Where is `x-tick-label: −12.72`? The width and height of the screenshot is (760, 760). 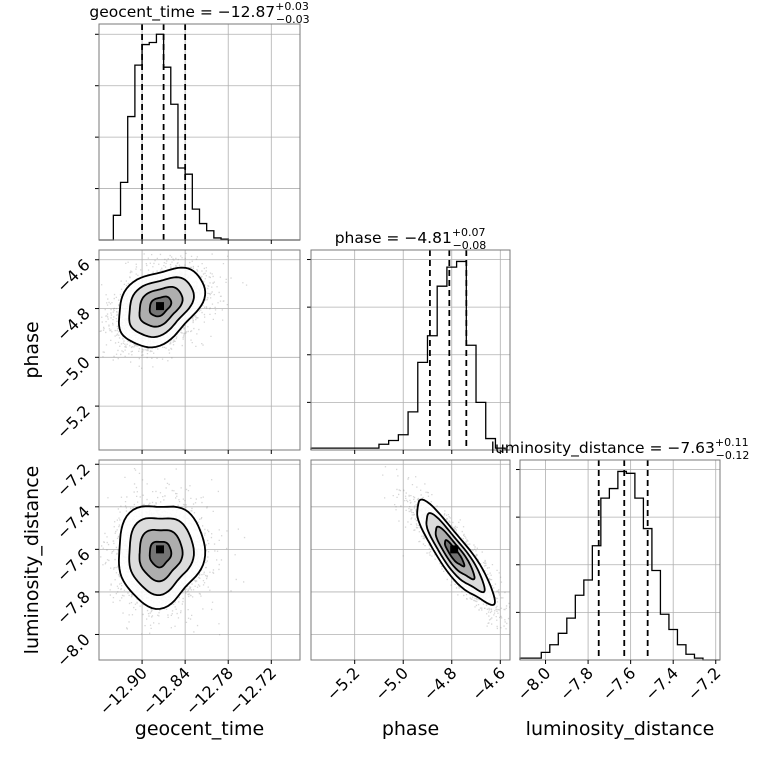 x-tick-label: −12.72 is located at coordinates (252, 690).